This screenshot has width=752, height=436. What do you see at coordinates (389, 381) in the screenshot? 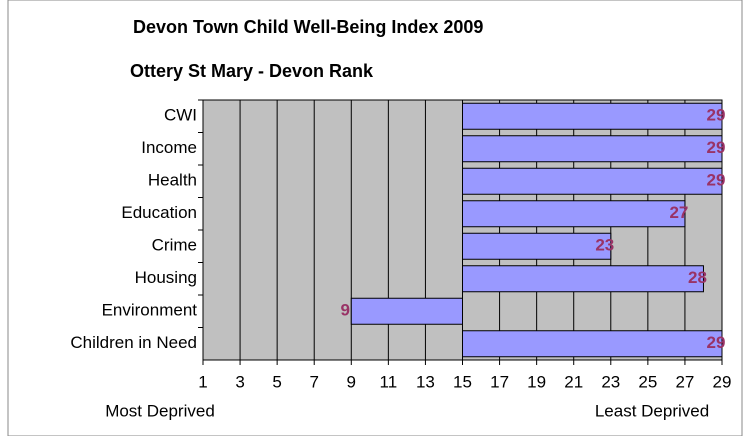
I see `x-tick-label: 11` at bounding box center [389, 381].